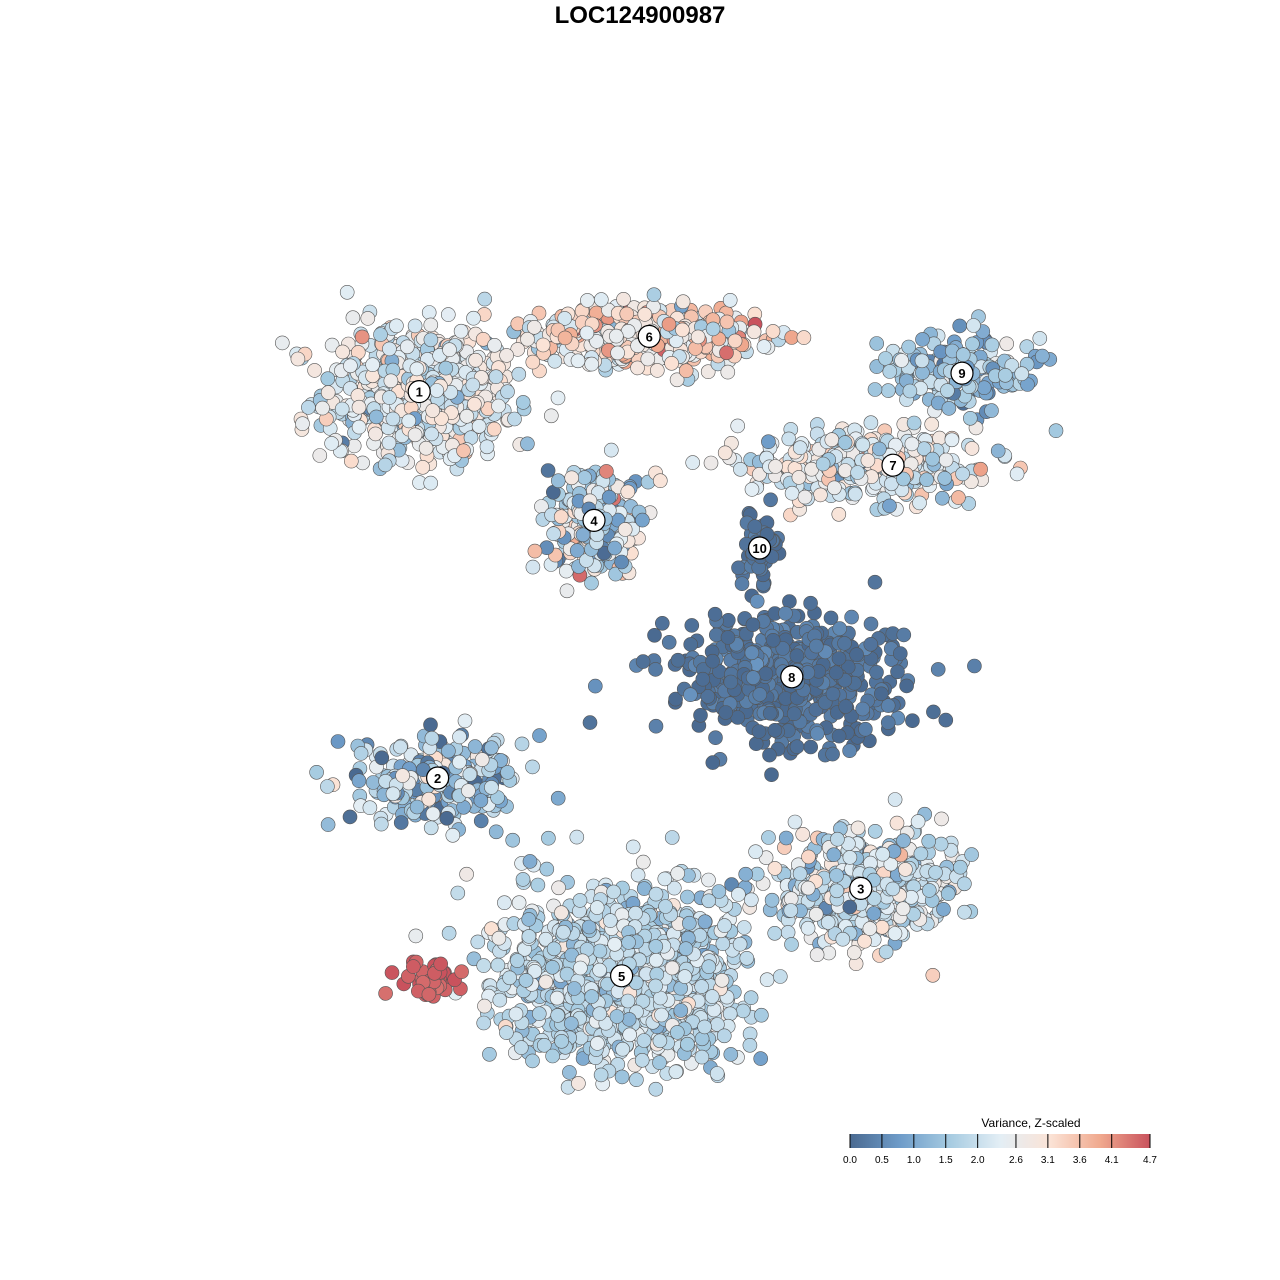 The width and height of the screenshot is (1280, 1280). What do you see at coordinates (437, 778) in the screenshot?
I see `cluster-label-text: 2` at bounding box center [437, 778].